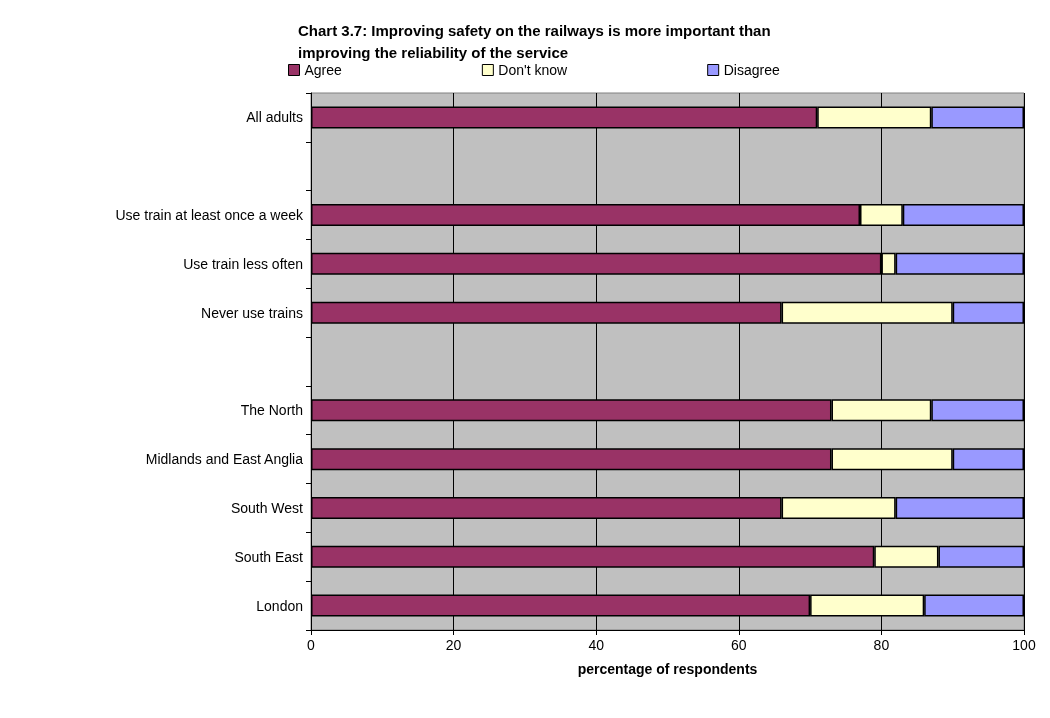 Image resolution: width=1050 pixels, height=718 pixels. What do you see at coordinates (311, 645) in the screenshot?
I see `x-tick-label: 0` at bounding box center [311, 645].